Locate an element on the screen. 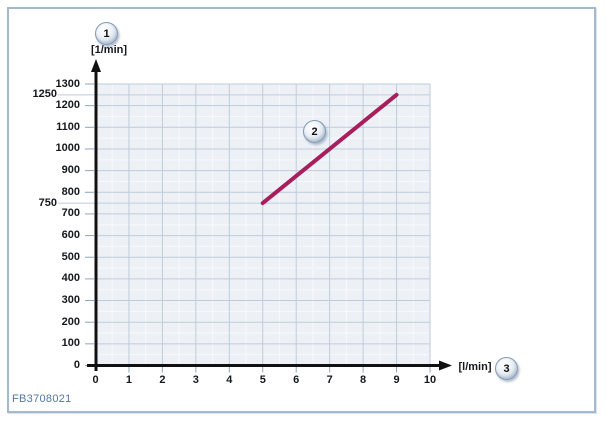 Image resolution: width=607 pixels, height=426 pixels. x-tick-label-1: 1 is located at coordinates (128, 380).